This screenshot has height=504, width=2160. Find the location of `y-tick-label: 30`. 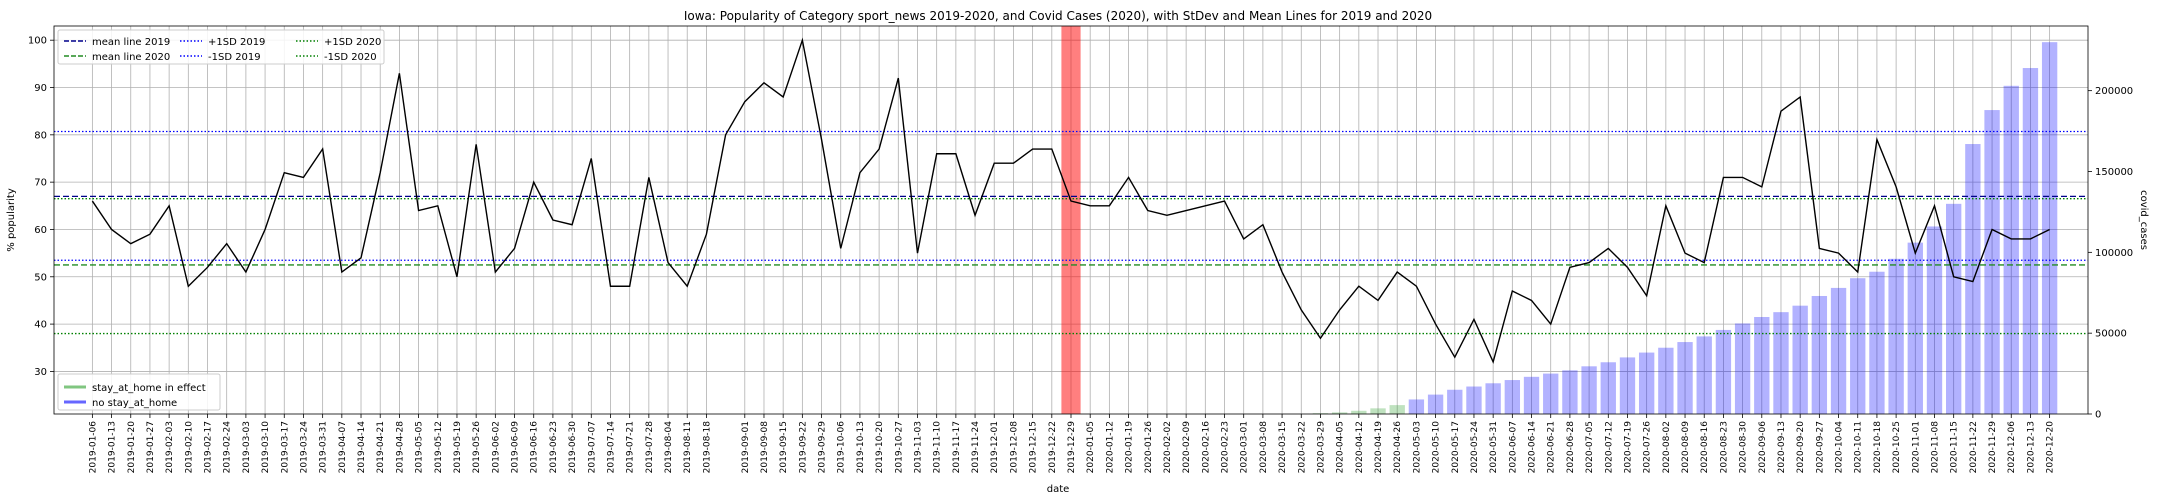

y-tick-label: 30 is located at coordinates (40, 372).